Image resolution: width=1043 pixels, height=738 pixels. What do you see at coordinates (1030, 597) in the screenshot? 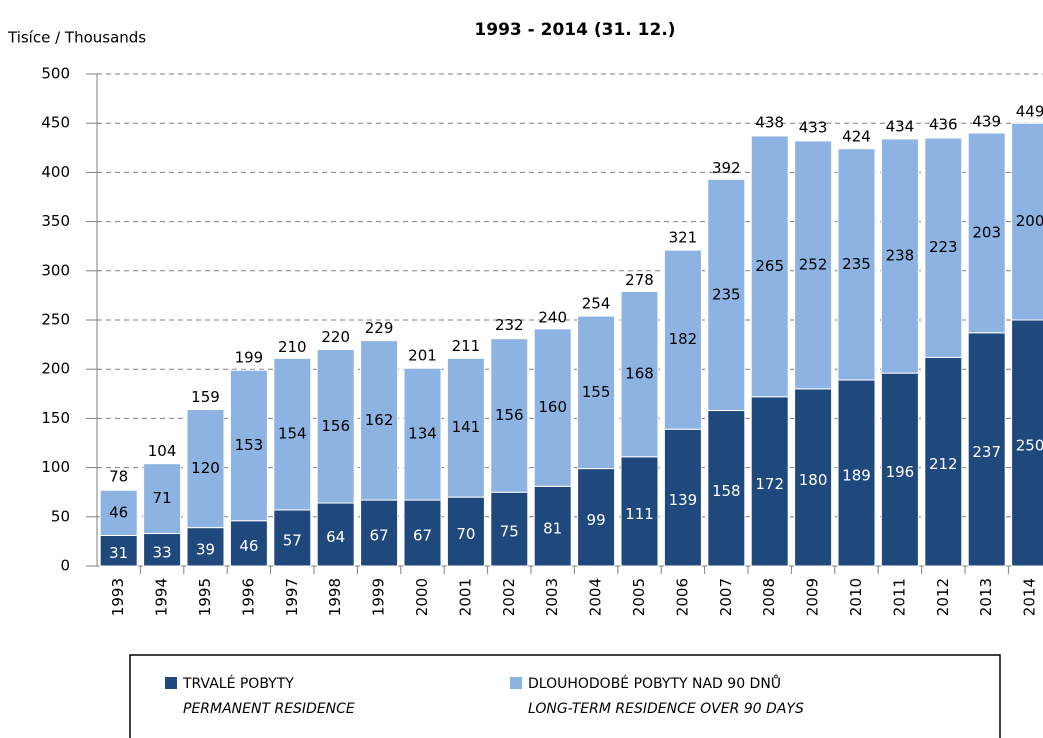
I see `x-tick-label: 2014` at bounding box center [1030, 597].